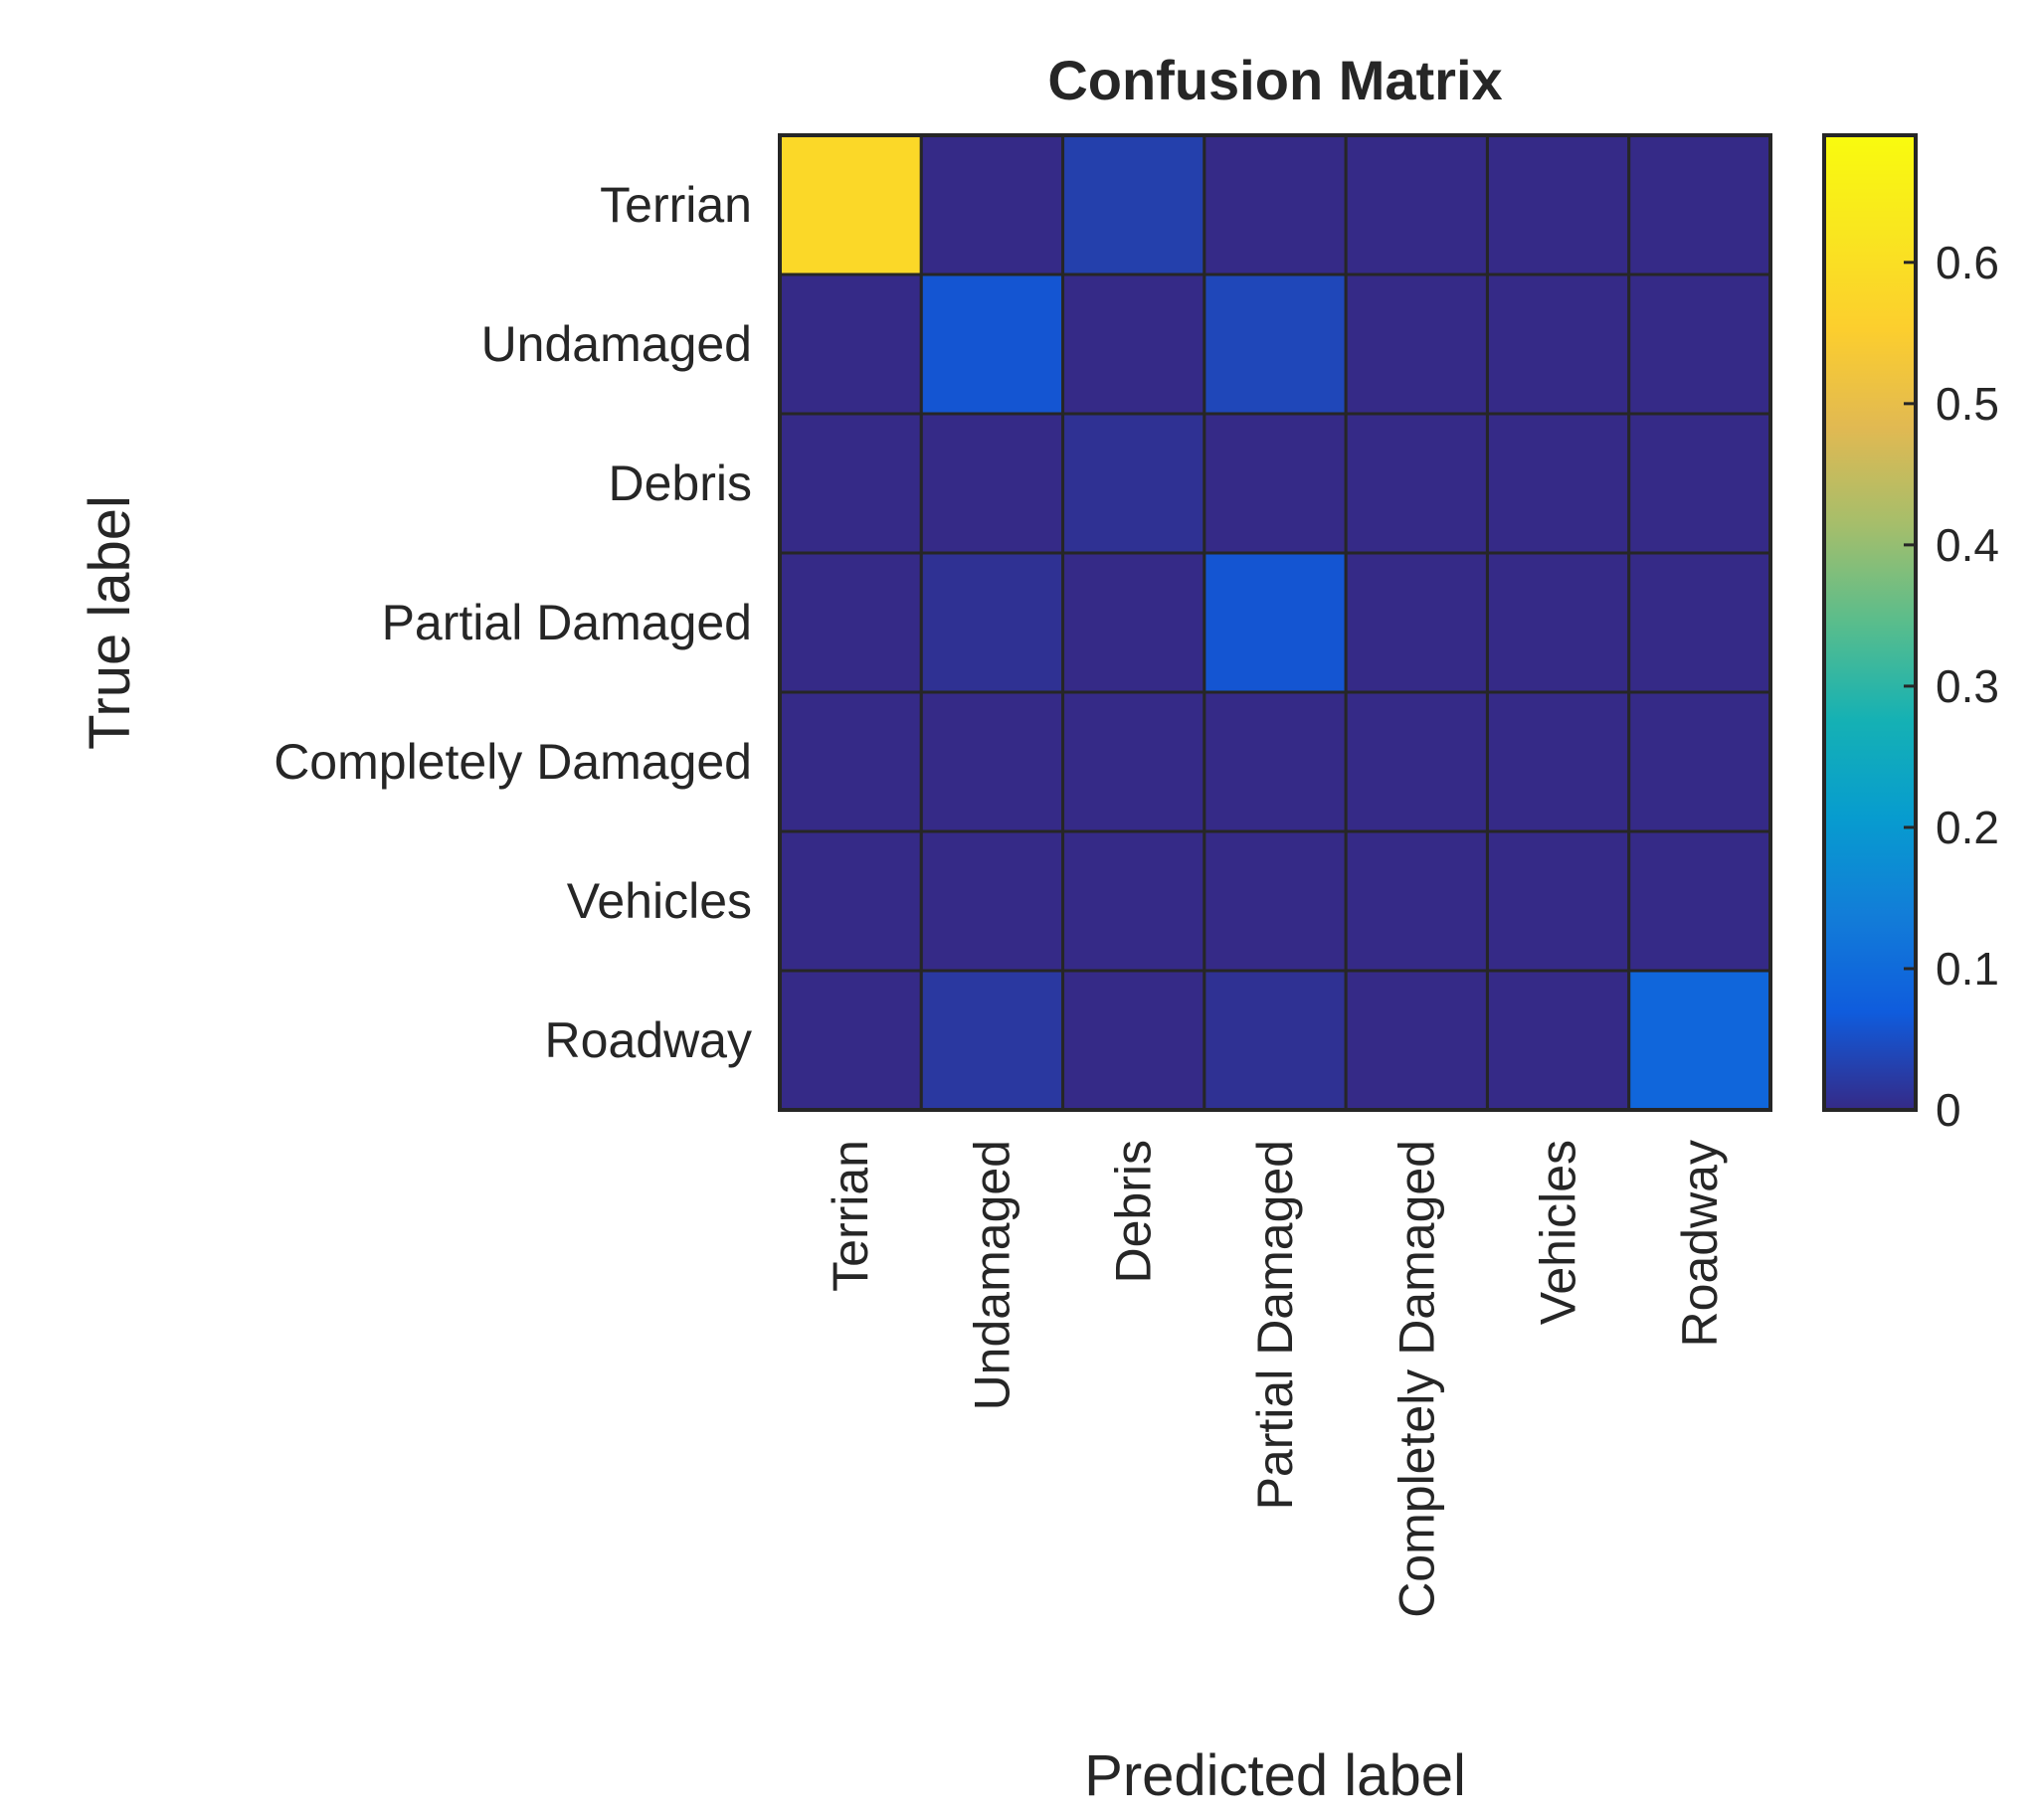 The width and height of the screenshot is (2039, 1820). What do you see at coordinates (1134, 1211) in the screenshot?
I see `x-tick-label: Debris` at bounding box center [1134, 1211].